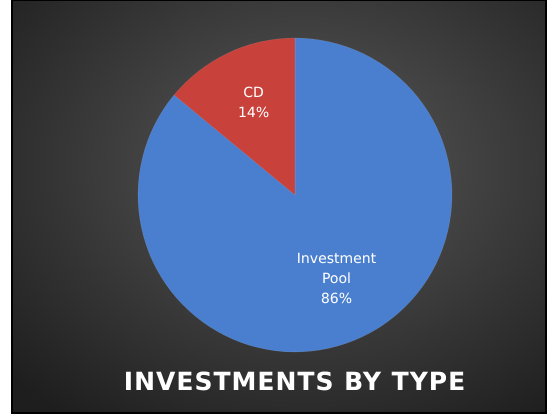 The image size is (548, 415). Describe the element at coordinates (254, 112) in the screenshot. I see `data-label: 14%` at that location.